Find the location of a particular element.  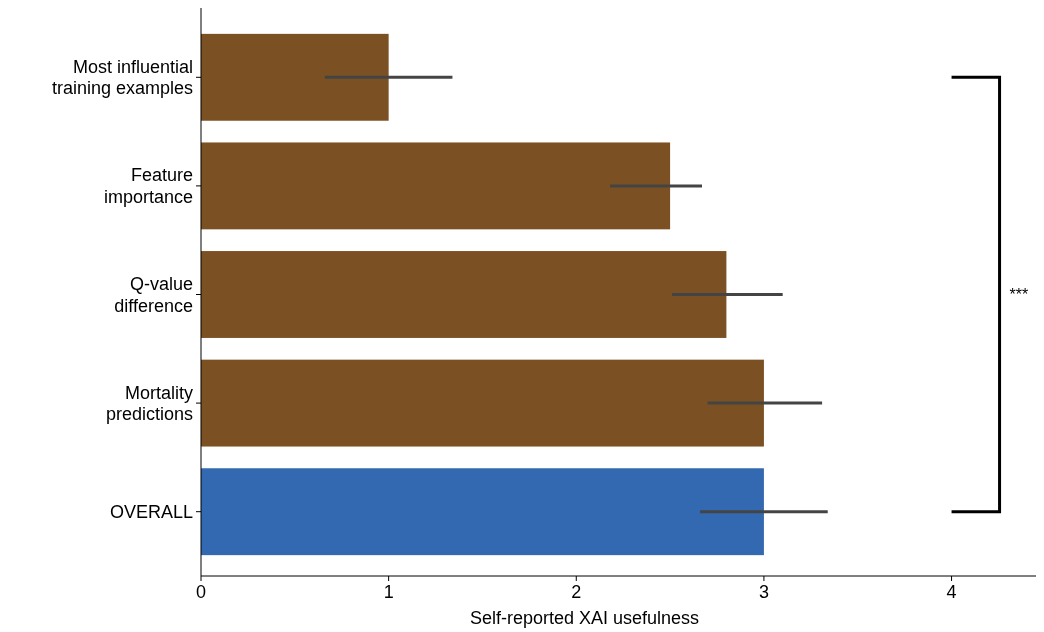

y-tick-label: Mortality predictions is located at coordinates (149, 403).